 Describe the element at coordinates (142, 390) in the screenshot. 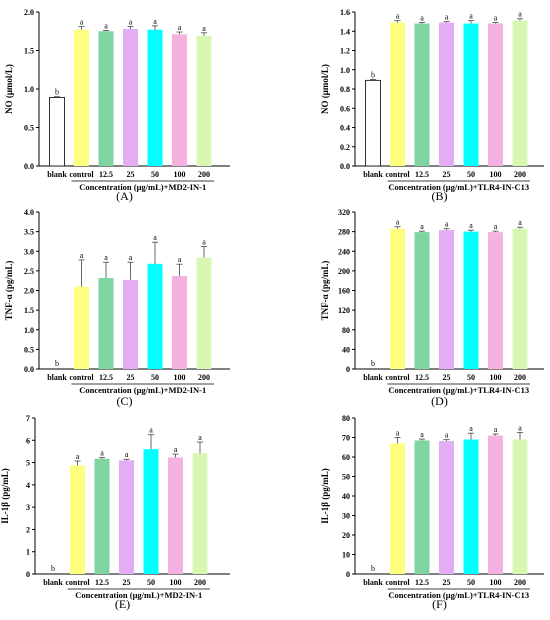

I see `x-axis-label: Concentration (μg/mL)+MD2-IN-1` at that location.